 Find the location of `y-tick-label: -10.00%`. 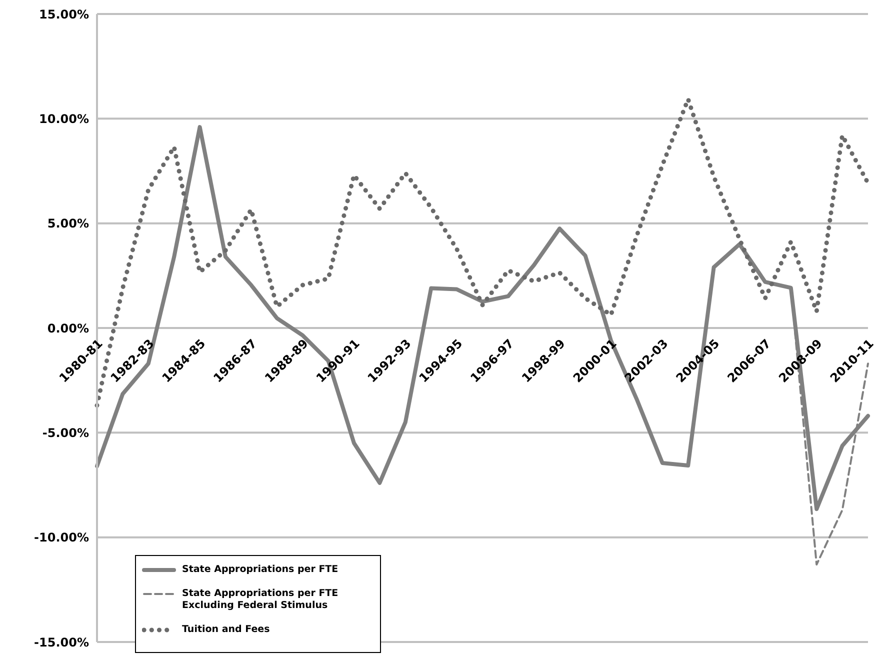

y-tick-label: -10.00% is located at coordinates (61, 537).